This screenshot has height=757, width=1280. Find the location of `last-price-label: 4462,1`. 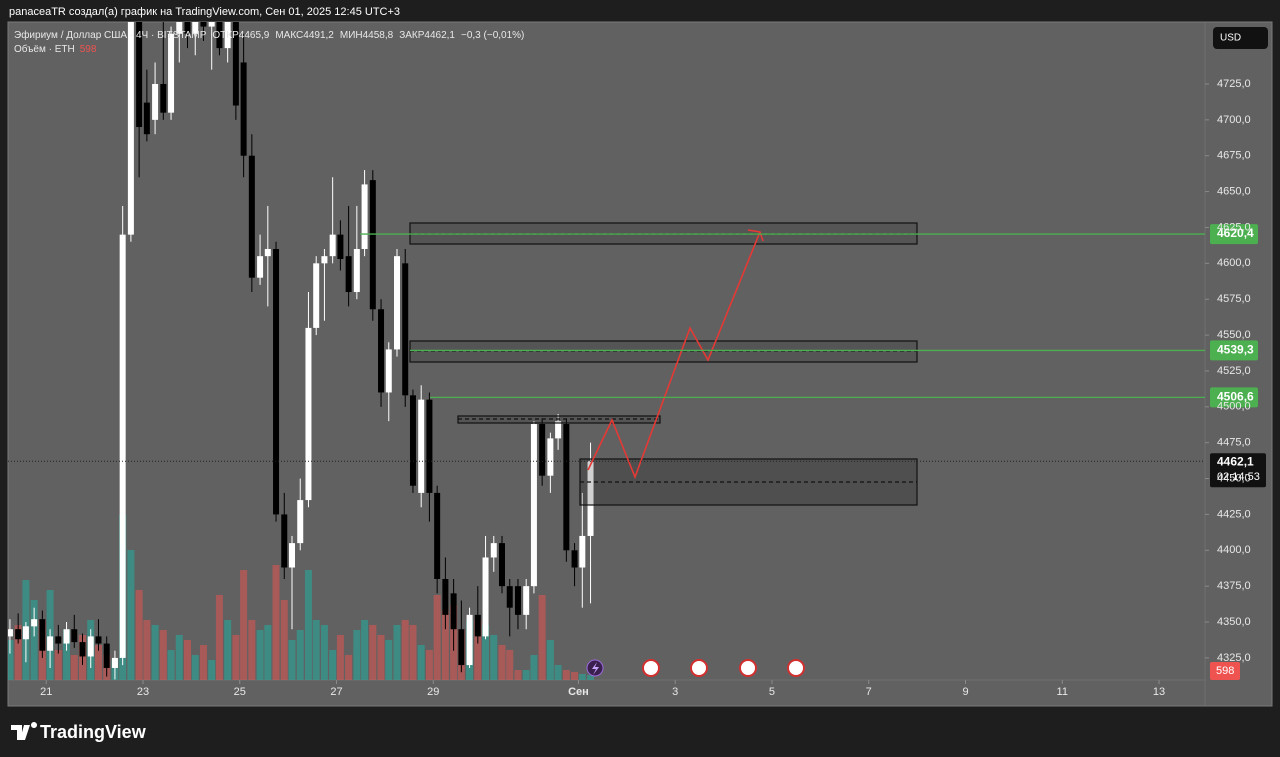

last-price-label: 4462,1 is located at coordinates (1235, 461).